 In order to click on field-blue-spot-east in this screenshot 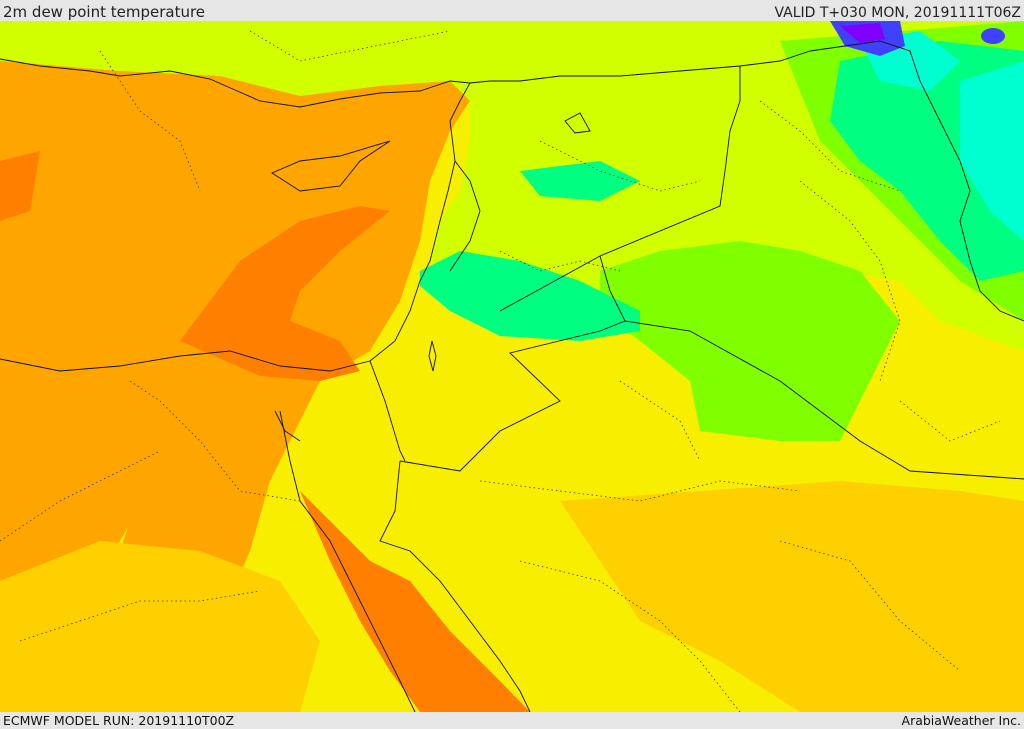, I will do `click(993, 36)`.